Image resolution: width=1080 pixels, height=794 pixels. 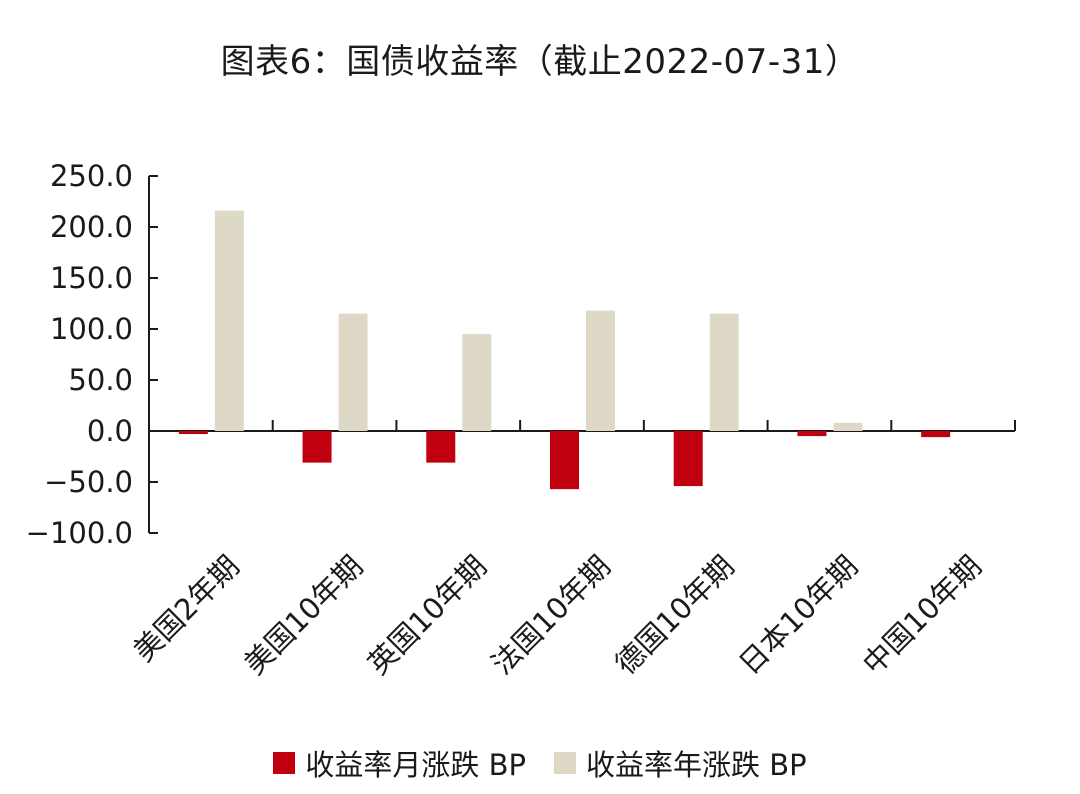 What do you see at coordinates (79, 533) in the screenshot?
I see `y-tick-label: −100.0` at bounding box center [79, 533].